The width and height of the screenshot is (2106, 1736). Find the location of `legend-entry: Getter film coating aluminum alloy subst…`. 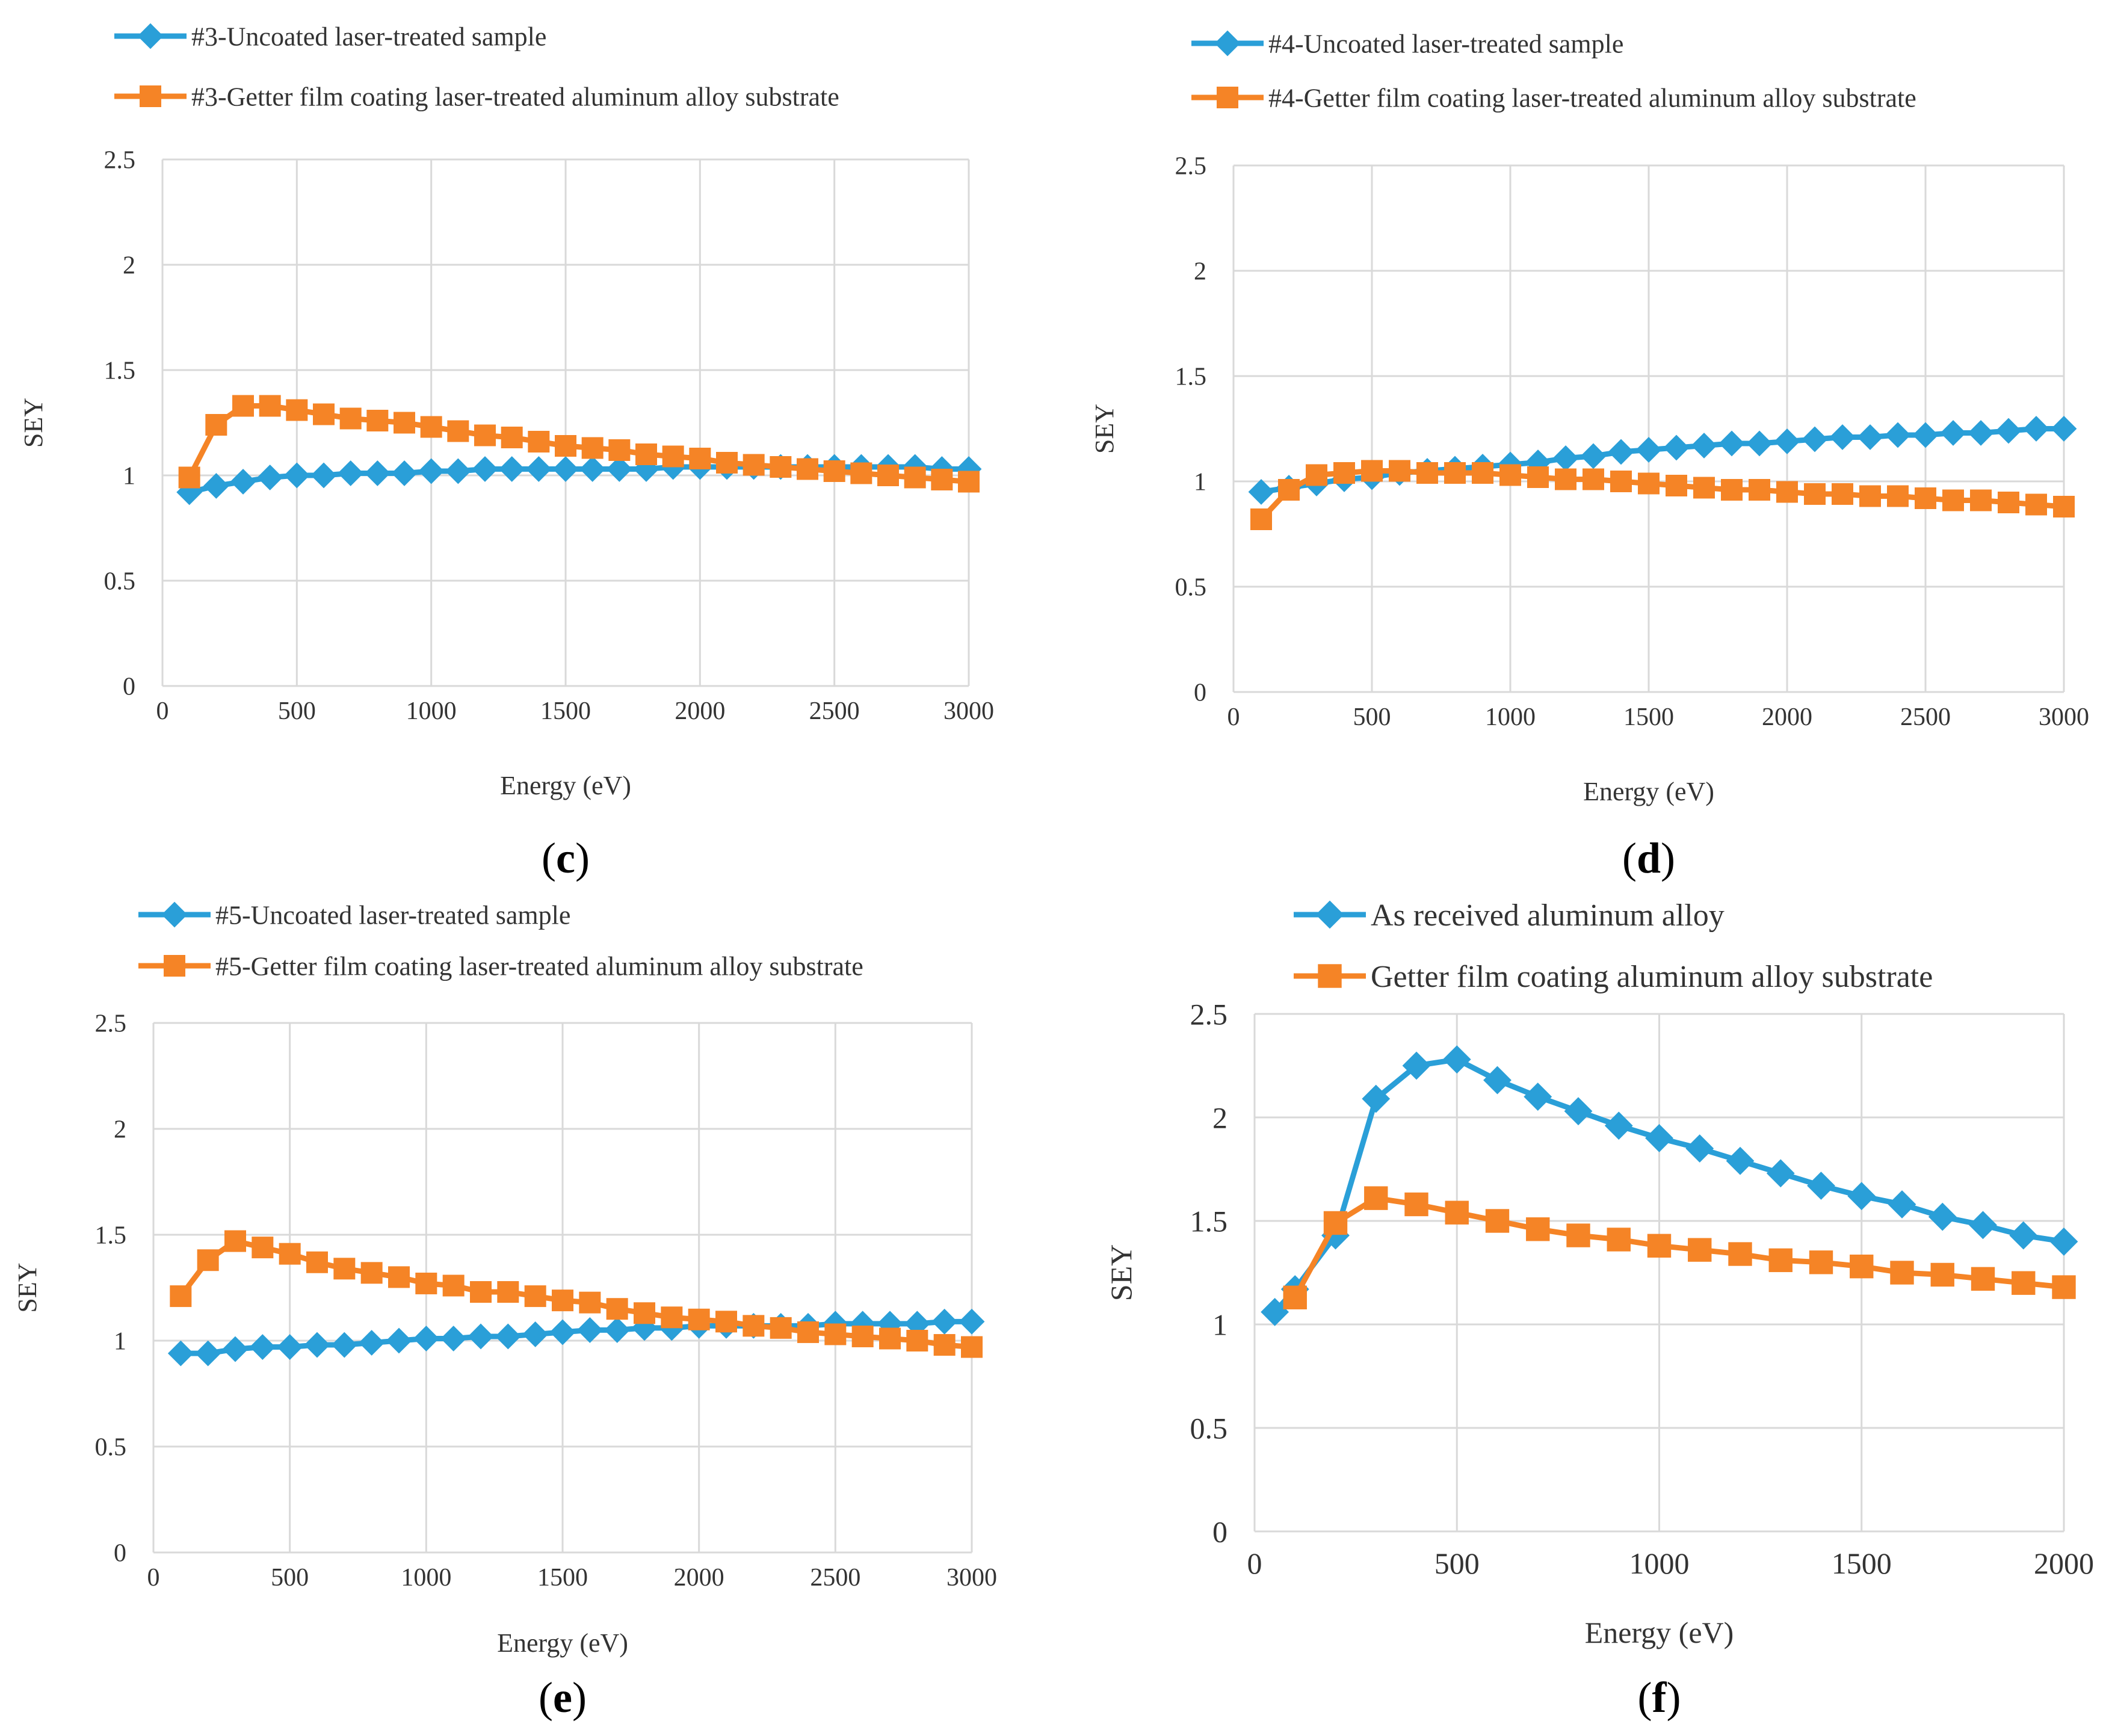

legend-entry: Getter film coating aluminum alloy subst… is located at coordinates (1613, 977).